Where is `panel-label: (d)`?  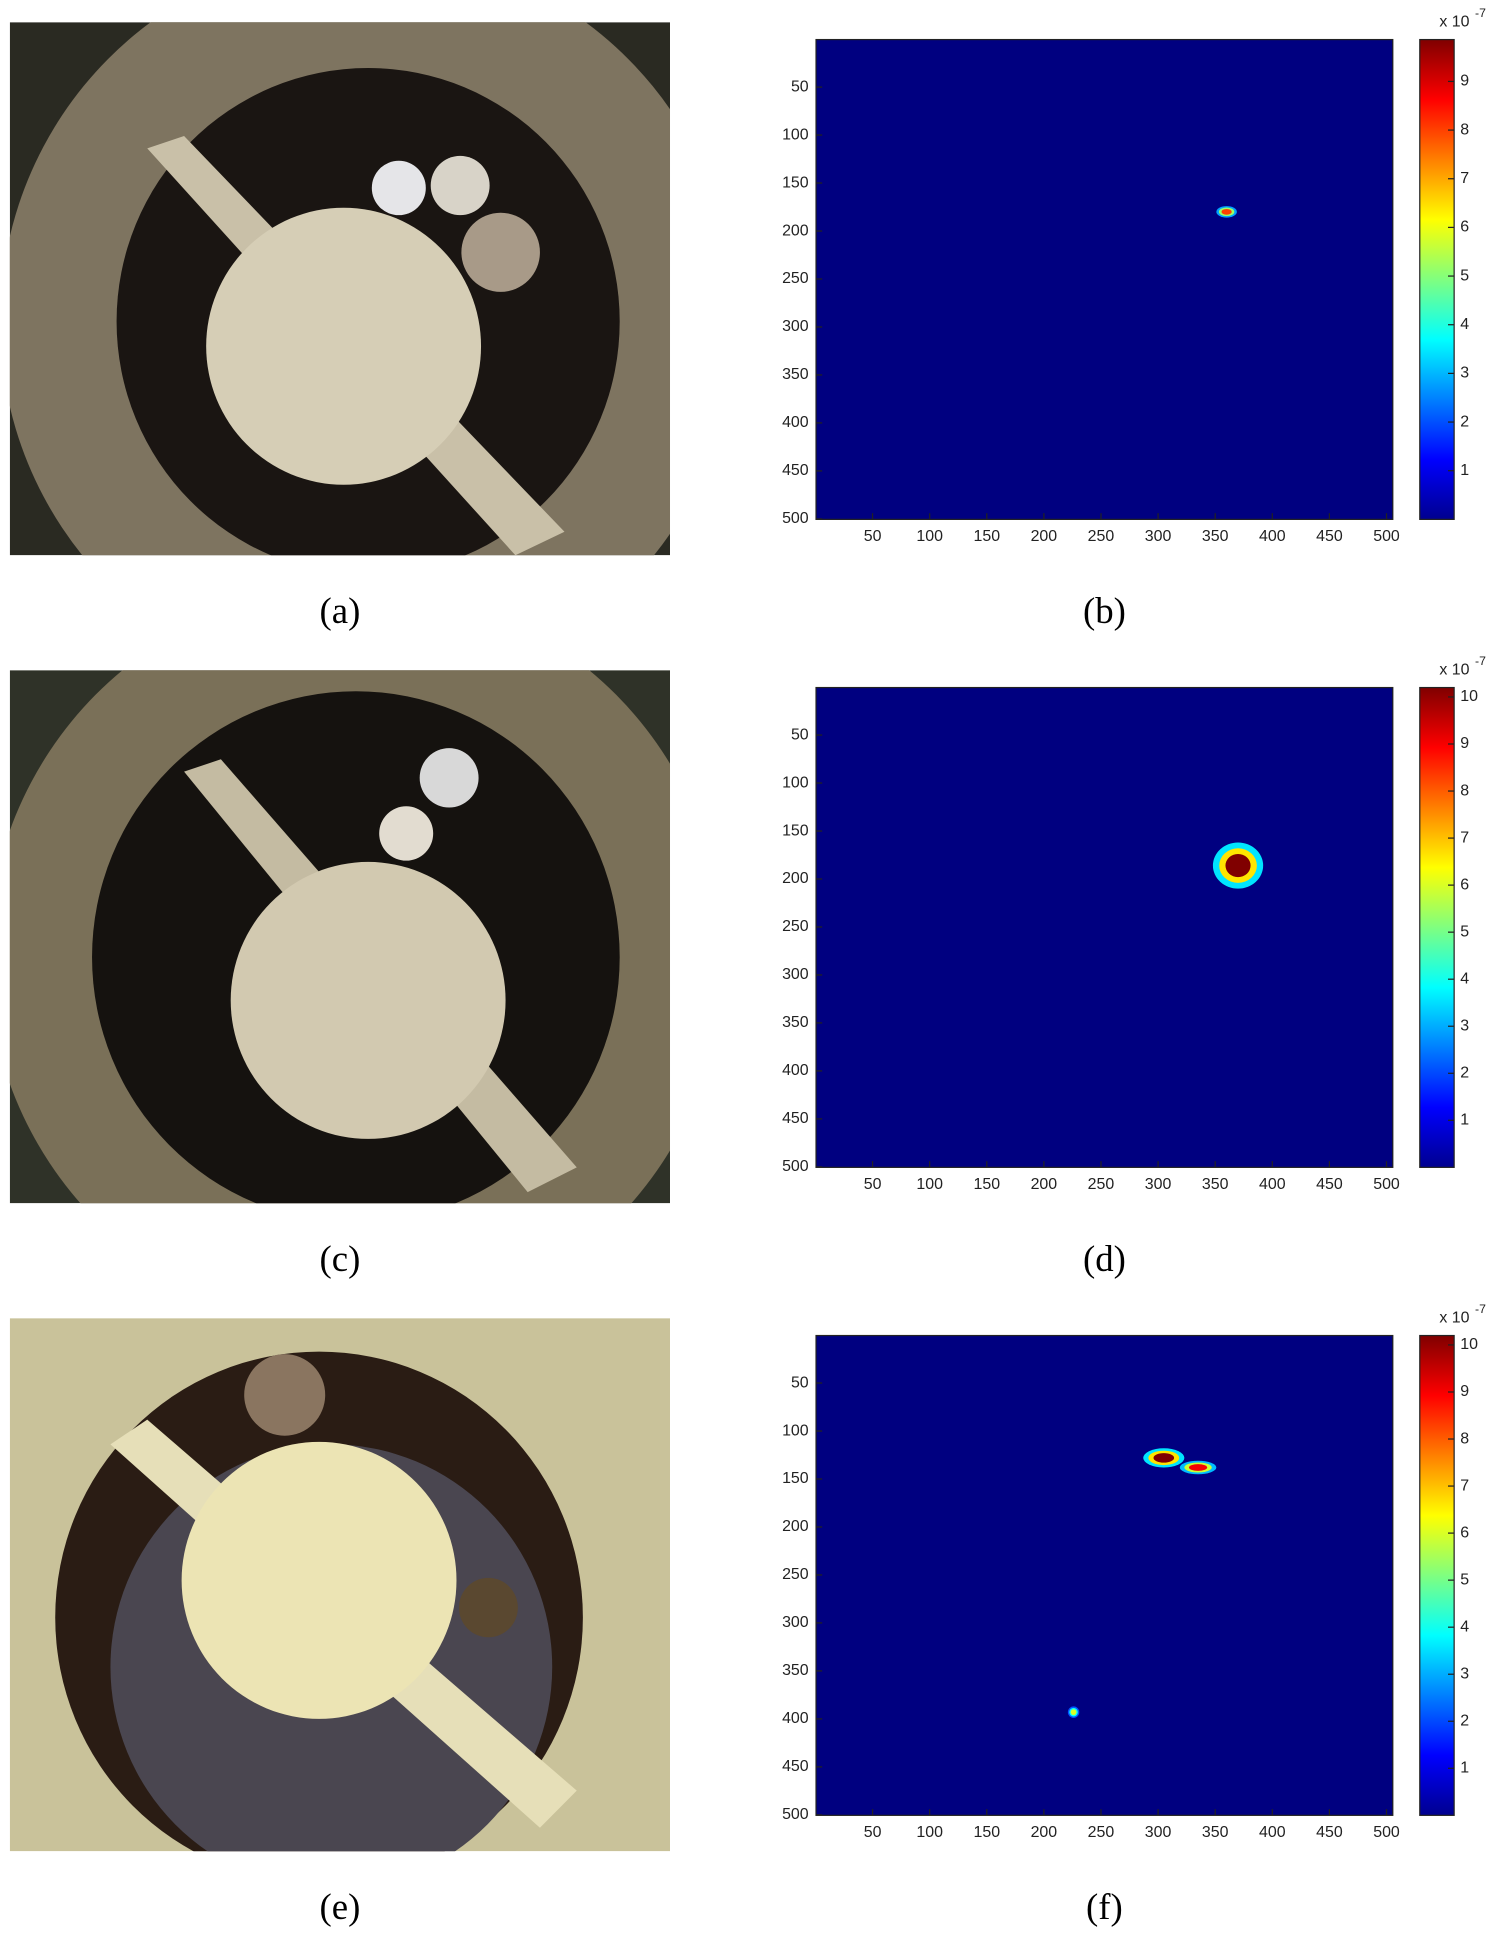
panel-label: (d) is located at coordinates (1104, 1259).